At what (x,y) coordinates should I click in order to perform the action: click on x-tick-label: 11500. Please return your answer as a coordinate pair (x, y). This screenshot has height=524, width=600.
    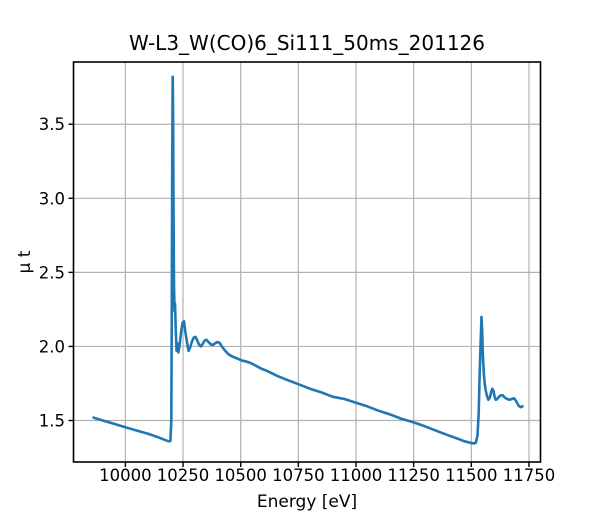
    Looking at the image, I should click on (471, 475).